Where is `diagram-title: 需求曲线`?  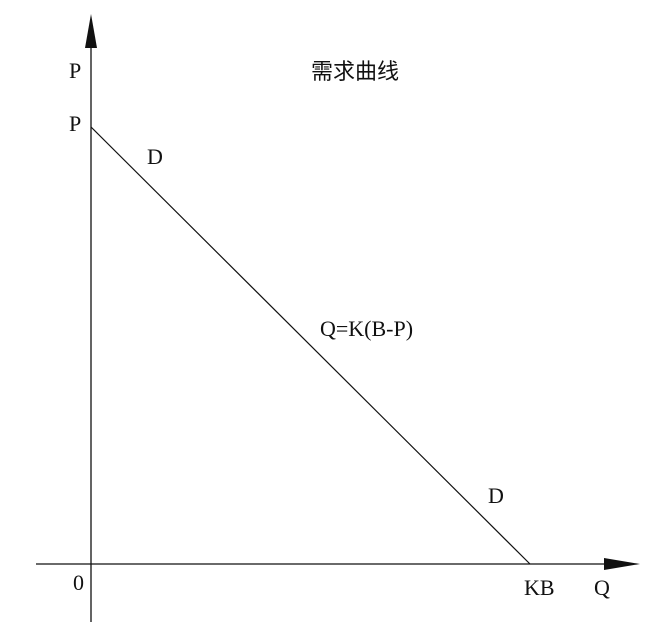
diagram-title: 需求曲线 is located at coordinates (355, 72).